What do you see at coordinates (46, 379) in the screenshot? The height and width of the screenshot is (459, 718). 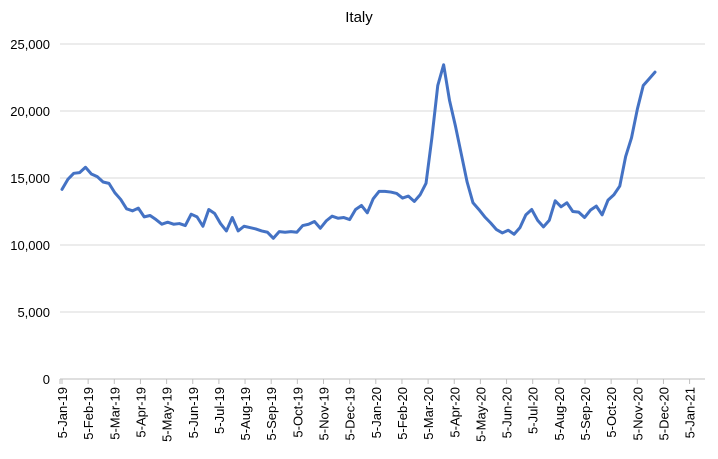 I see `y-tick-label: 0` at bounding box center [46, 379].